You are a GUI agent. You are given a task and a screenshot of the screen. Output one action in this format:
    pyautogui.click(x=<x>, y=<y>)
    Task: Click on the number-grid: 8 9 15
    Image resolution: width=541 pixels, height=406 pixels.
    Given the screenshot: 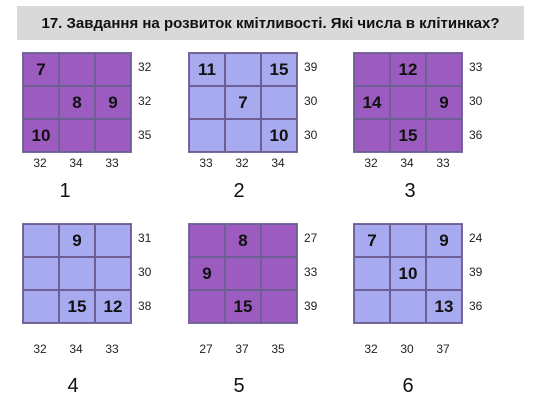 What is the action you would take?
    pyautogui.click(x=243, y=273)
    